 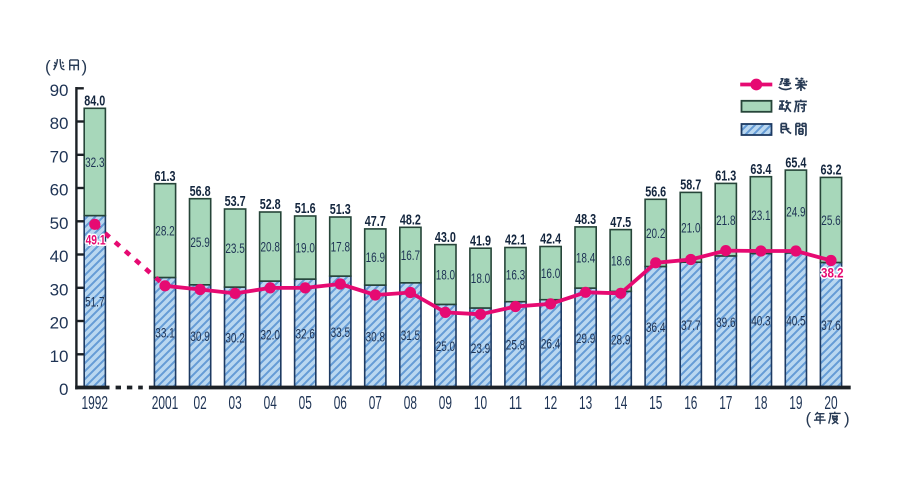 What do you see at coordinates (165, 403) in the screenshot?
I see `svg-text: 2001` at bounding box center [165, 403].